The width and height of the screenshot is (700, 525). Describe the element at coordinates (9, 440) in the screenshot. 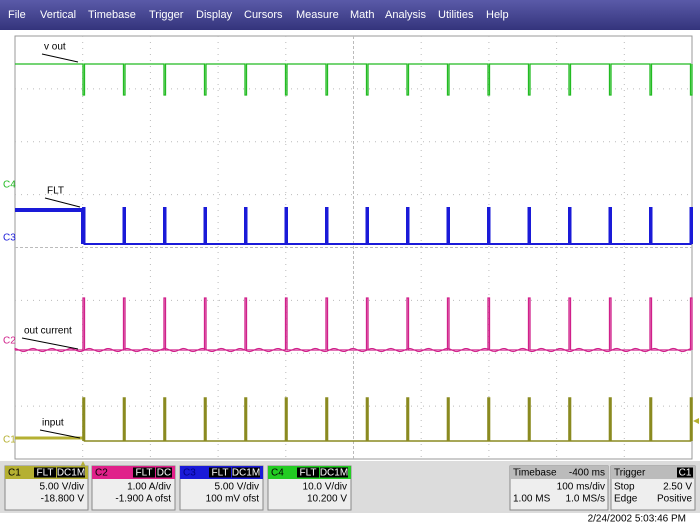

I see `channel-marker: C1` at that location.